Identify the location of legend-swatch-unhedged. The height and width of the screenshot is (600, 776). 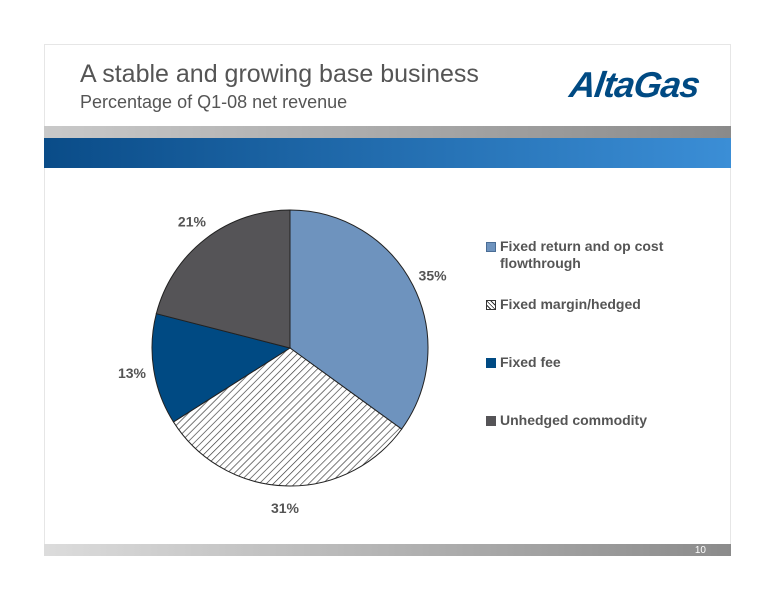
(491, 421).